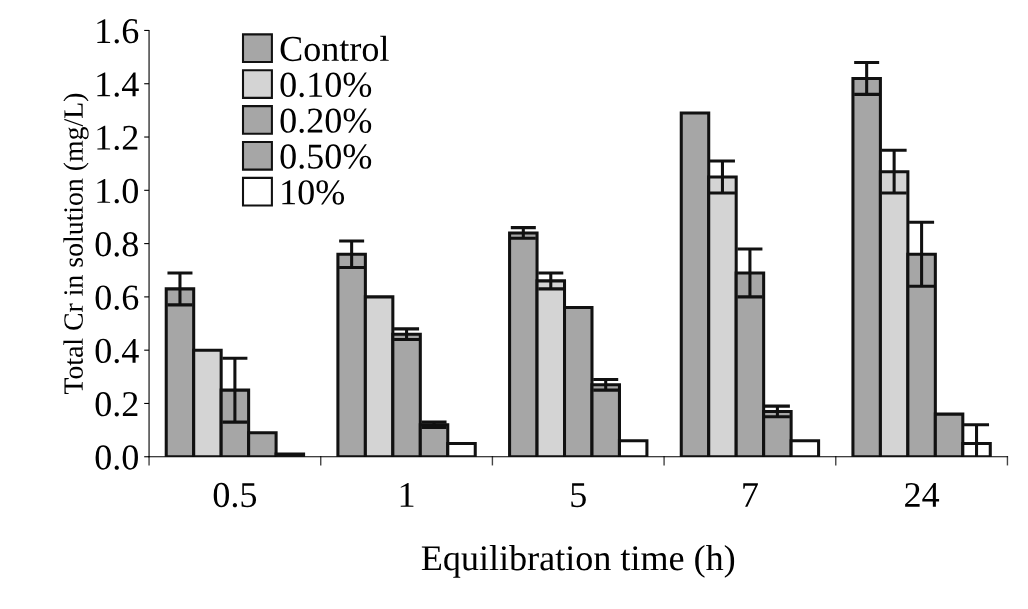  I want to click on legend-label: 0.20%, so click(326, 120).